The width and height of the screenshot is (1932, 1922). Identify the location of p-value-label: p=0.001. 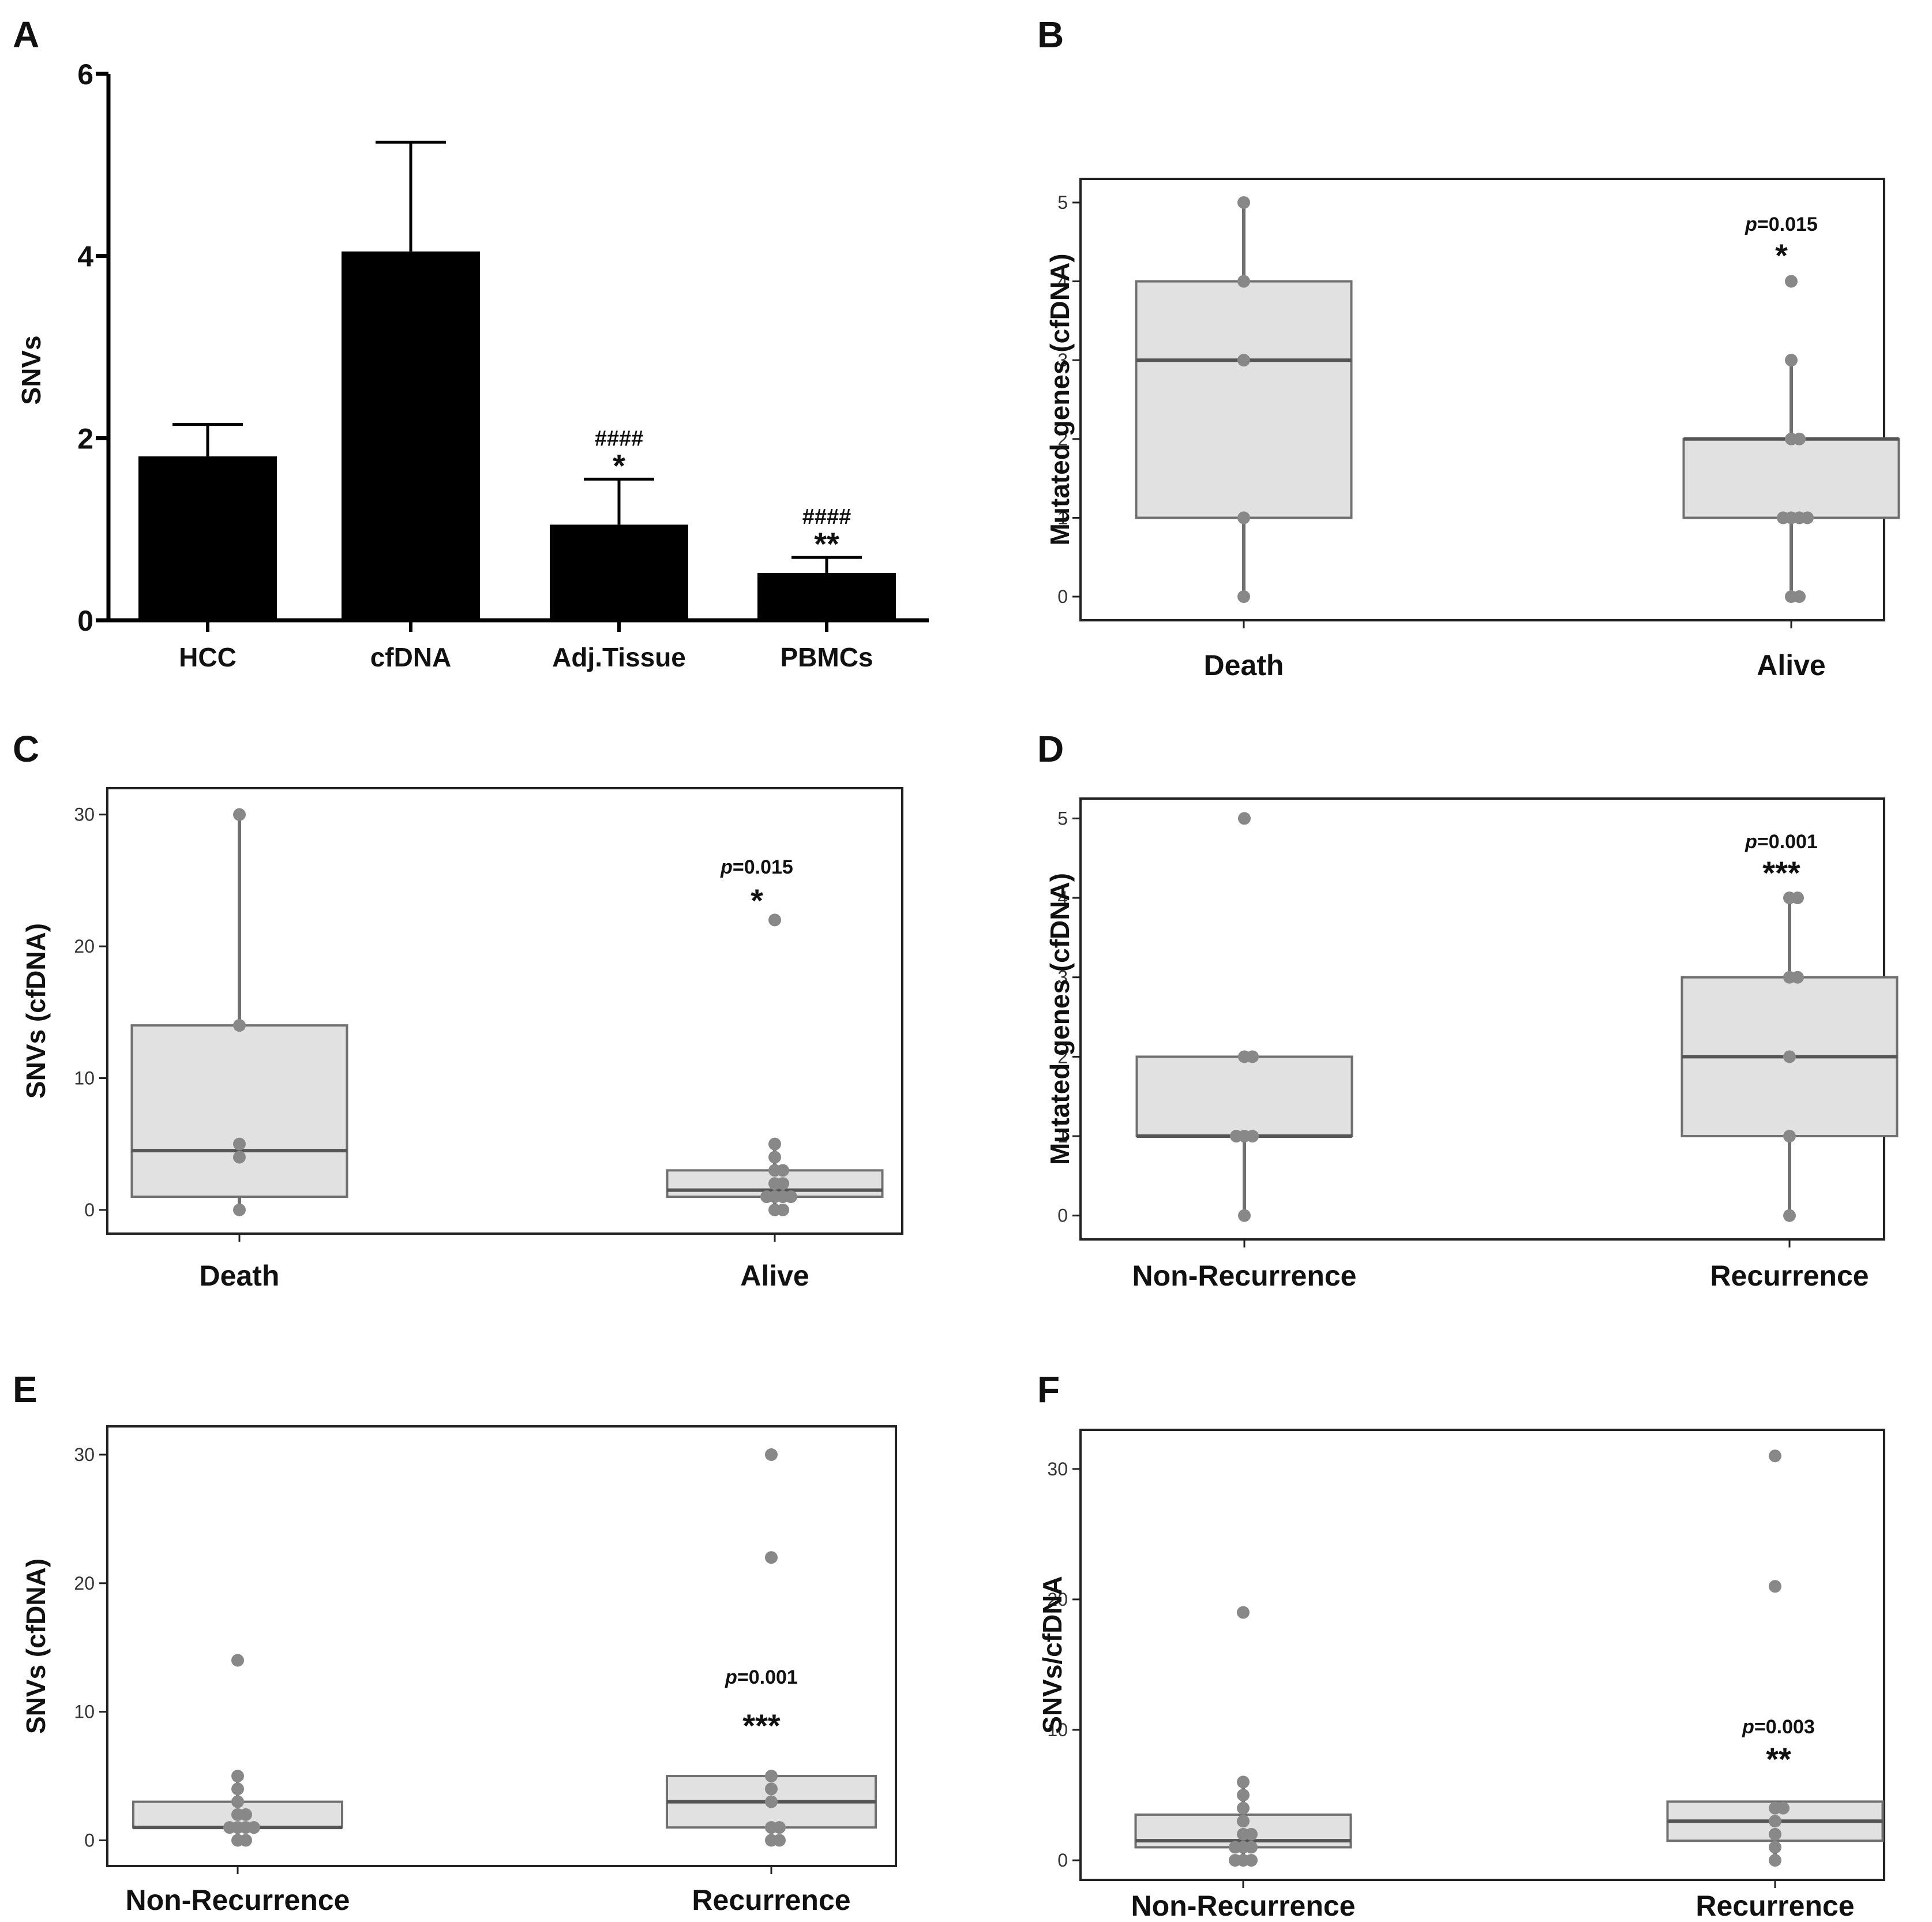
(761, 1677).